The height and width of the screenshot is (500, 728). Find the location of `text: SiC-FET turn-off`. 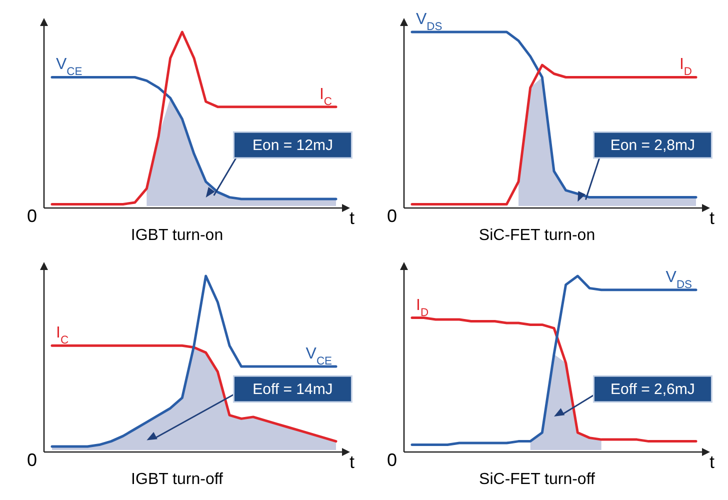

text: SiC-FET turn-off is located at coordinates (537, 479).